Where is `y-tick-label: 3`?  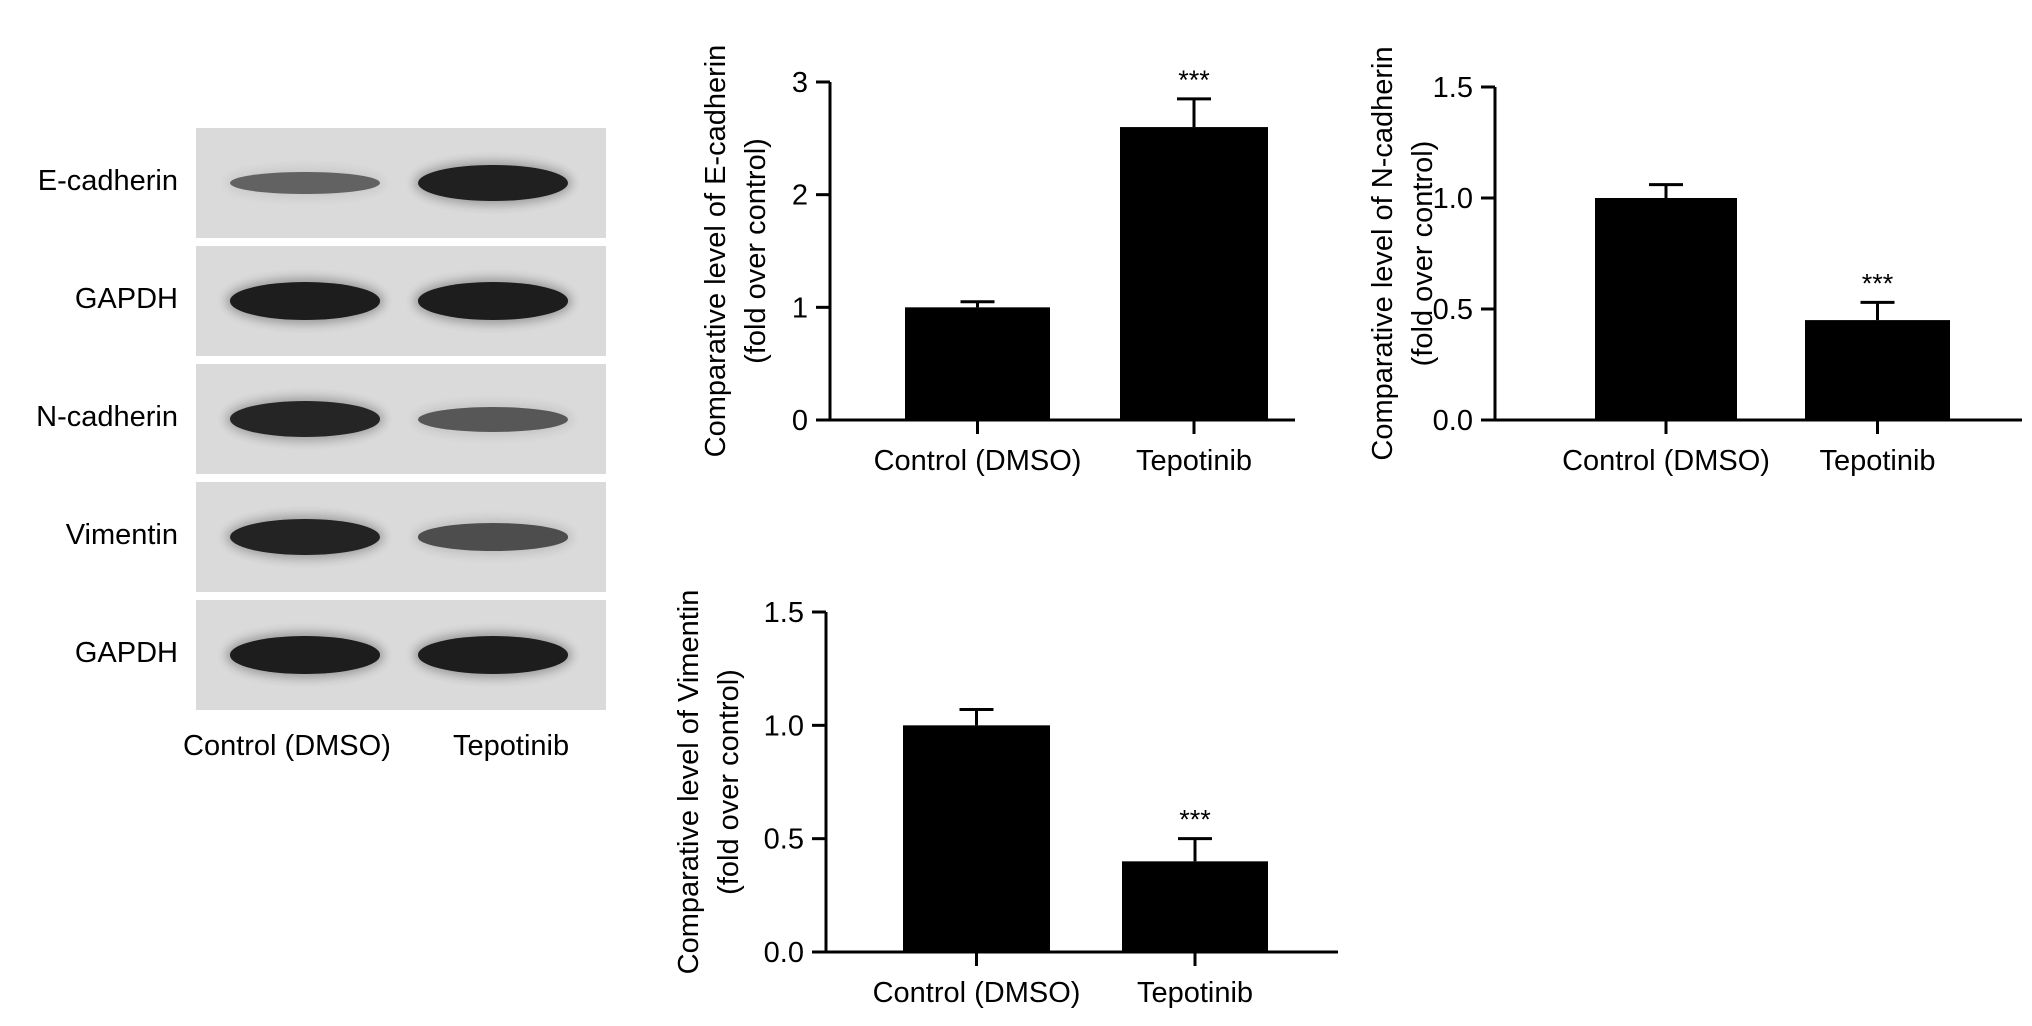 y-tick-label: 3 is located at coordinates (800, 83).